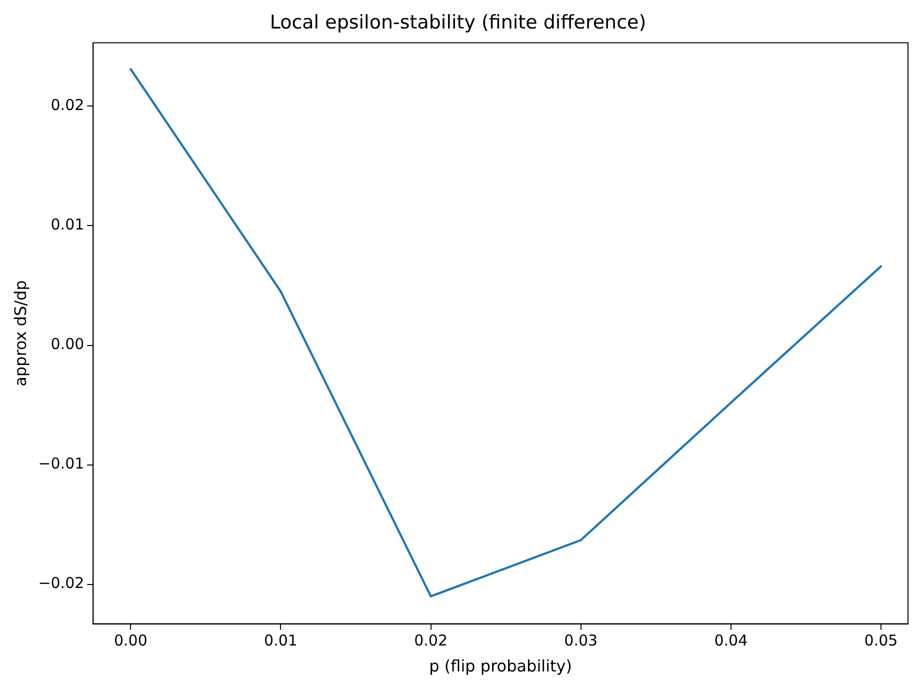 Image resolution: width=918 pixels, height=689 pixels. Describe the element at coordinates (61, 583) in the screenshot. I see `y-tick-label: −0.02` at that location.